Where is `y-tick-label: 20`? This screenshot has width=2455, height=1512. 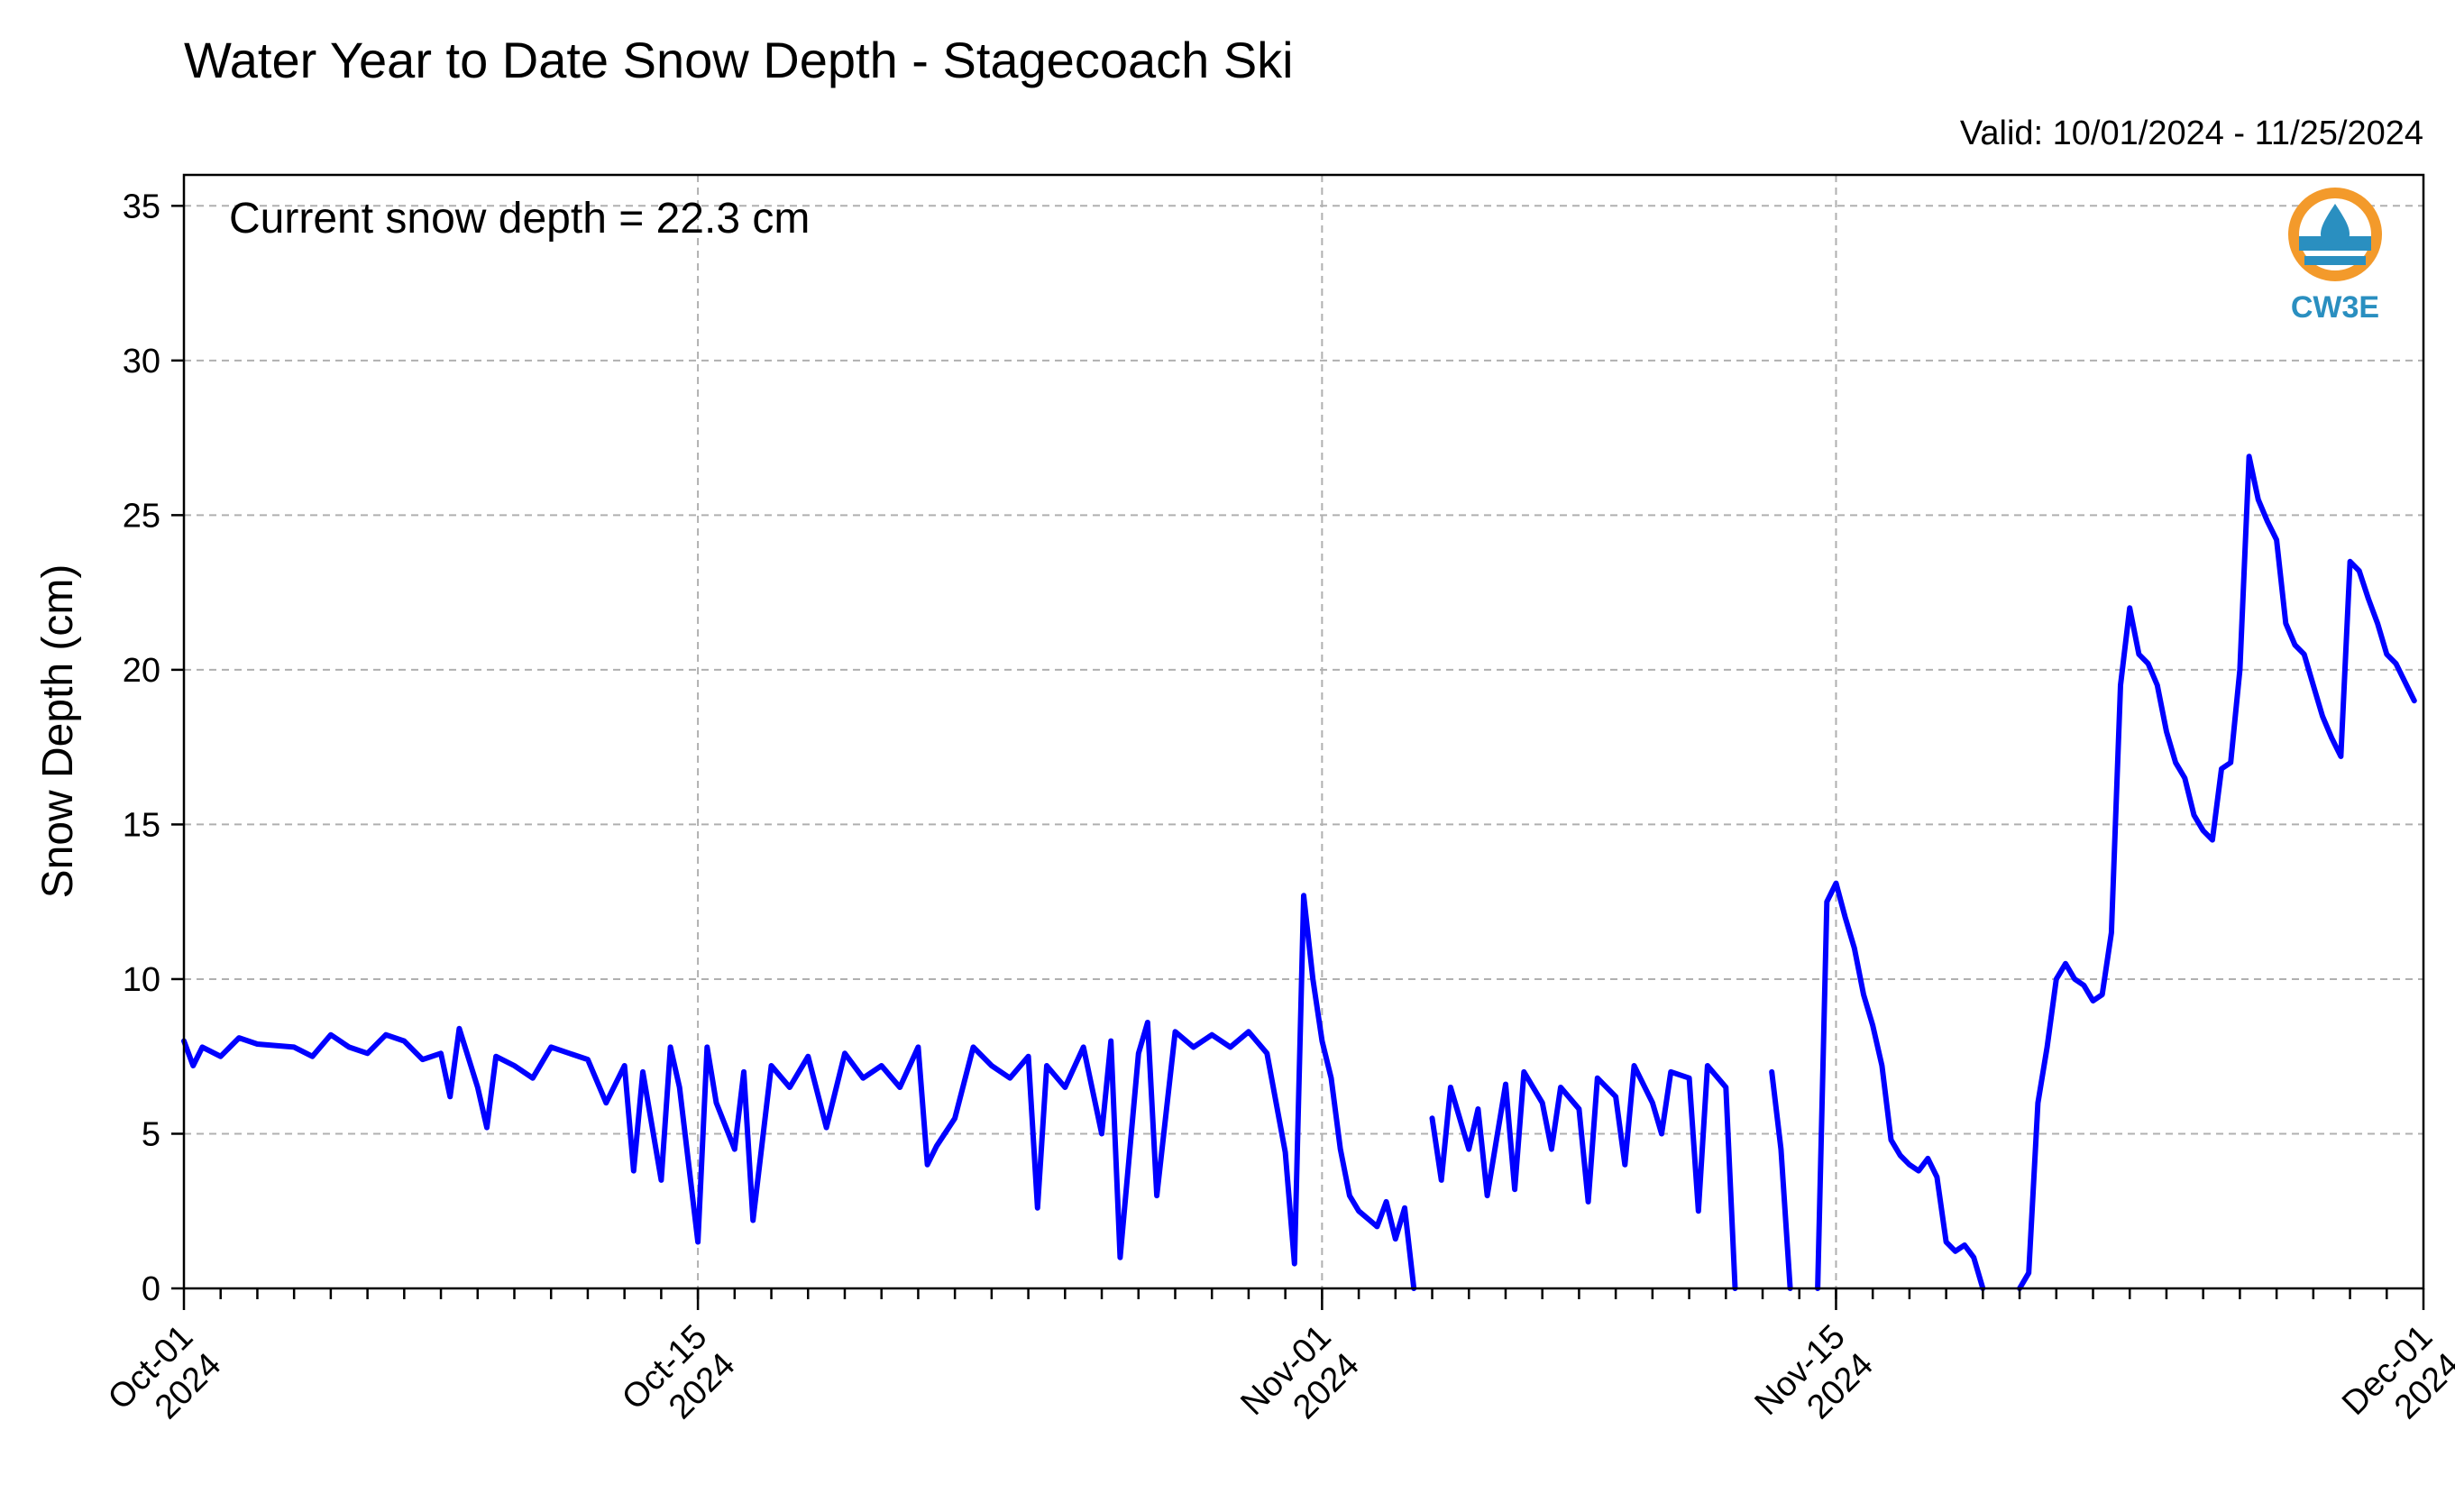
y-tick-label: 20 is located at coordinates (141, 671).